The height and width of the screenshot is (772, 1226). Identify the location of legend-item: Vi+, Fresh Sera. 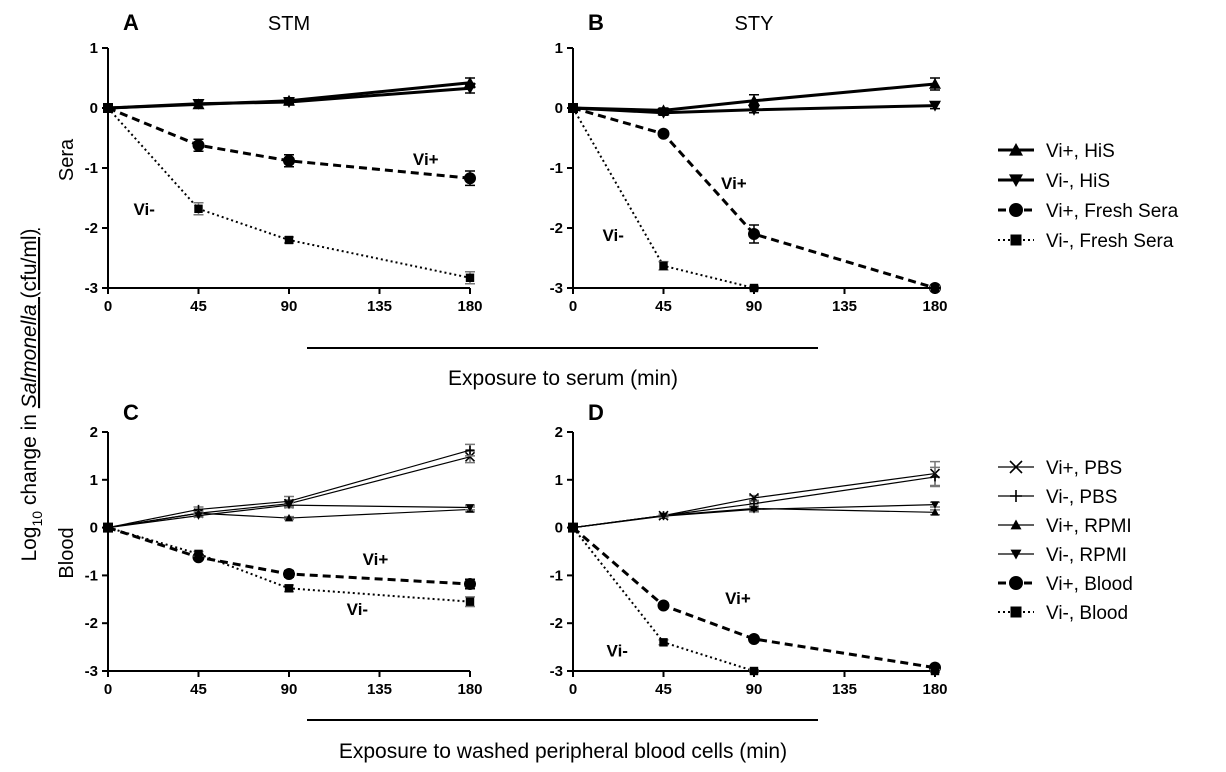
(1088, 211).